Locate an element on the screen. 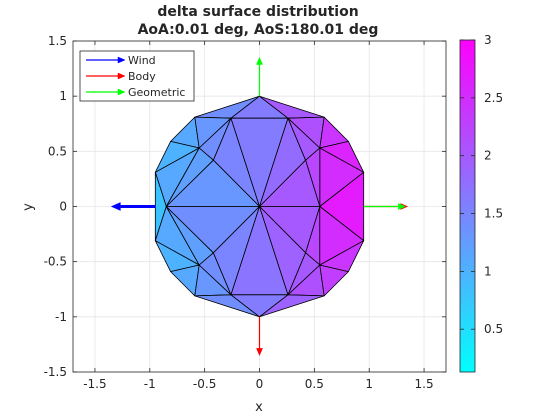 The height and width of the screenshot is (420, 560). colorbar-tick-label: 3 is located at coordinates (488, 40).